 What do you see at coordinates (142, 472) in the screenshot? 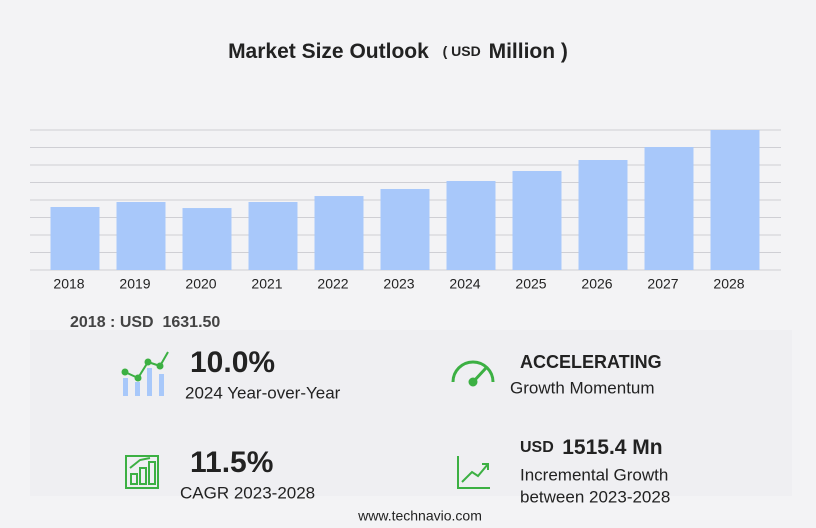
I see `cagr-icon` at bounding box center [142, 472].